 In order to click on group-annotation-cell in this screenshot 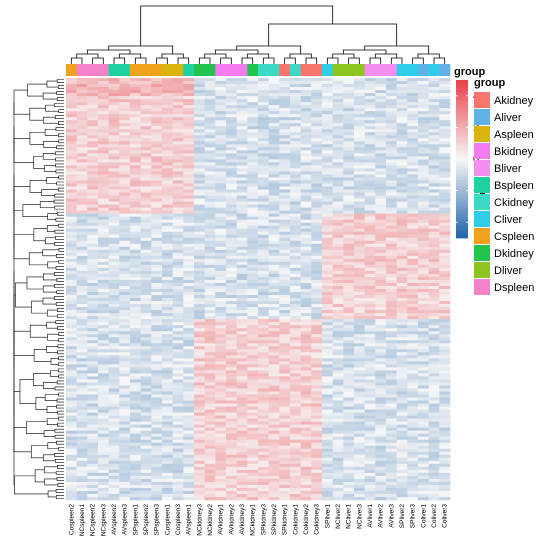, I will do `click(295, 70)`.